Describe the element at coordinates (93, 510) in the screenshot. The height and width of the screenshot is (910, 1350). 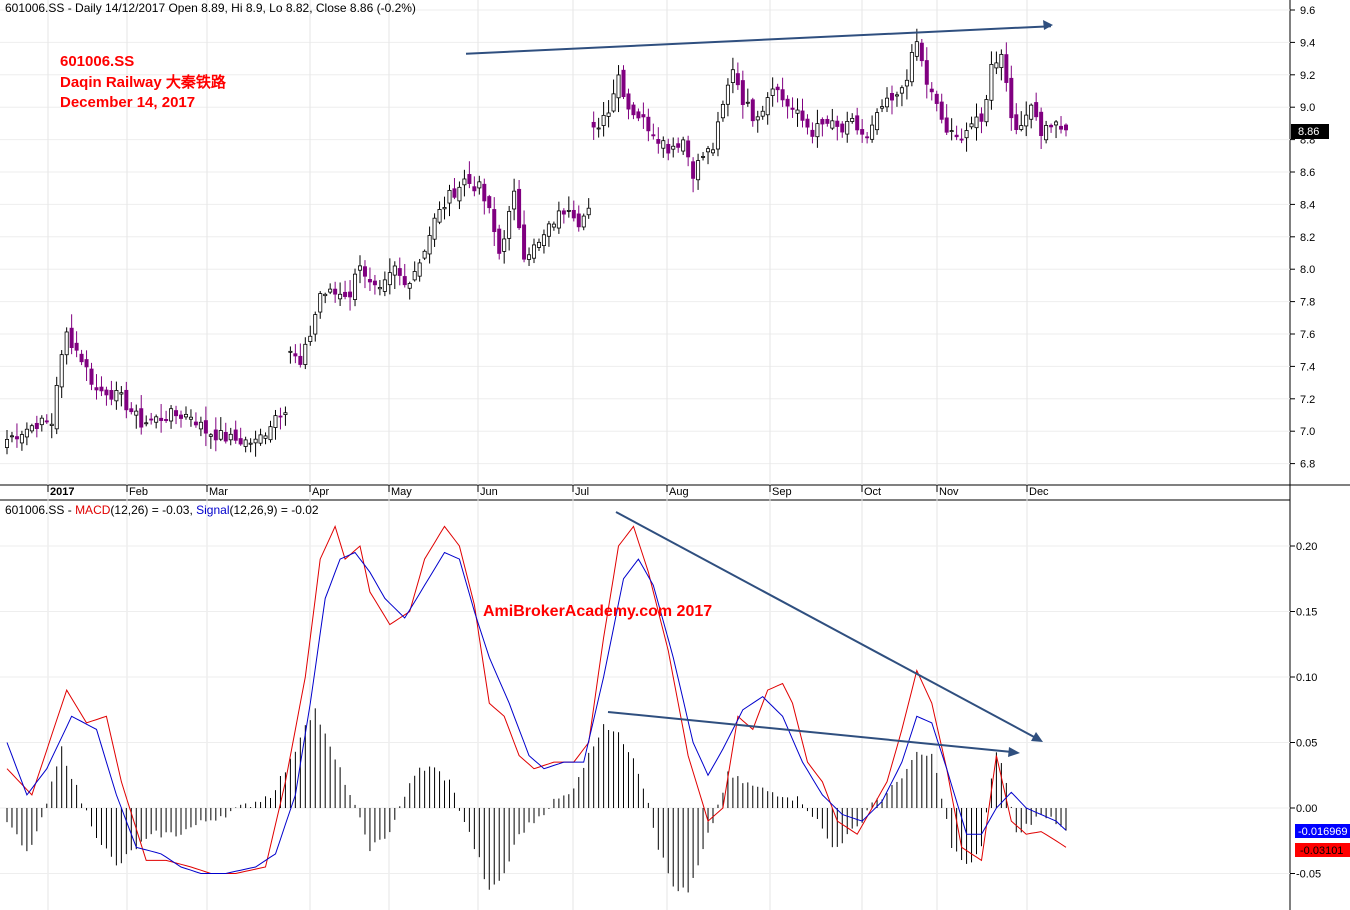
I see `macd-header-label: MACD` at that location.